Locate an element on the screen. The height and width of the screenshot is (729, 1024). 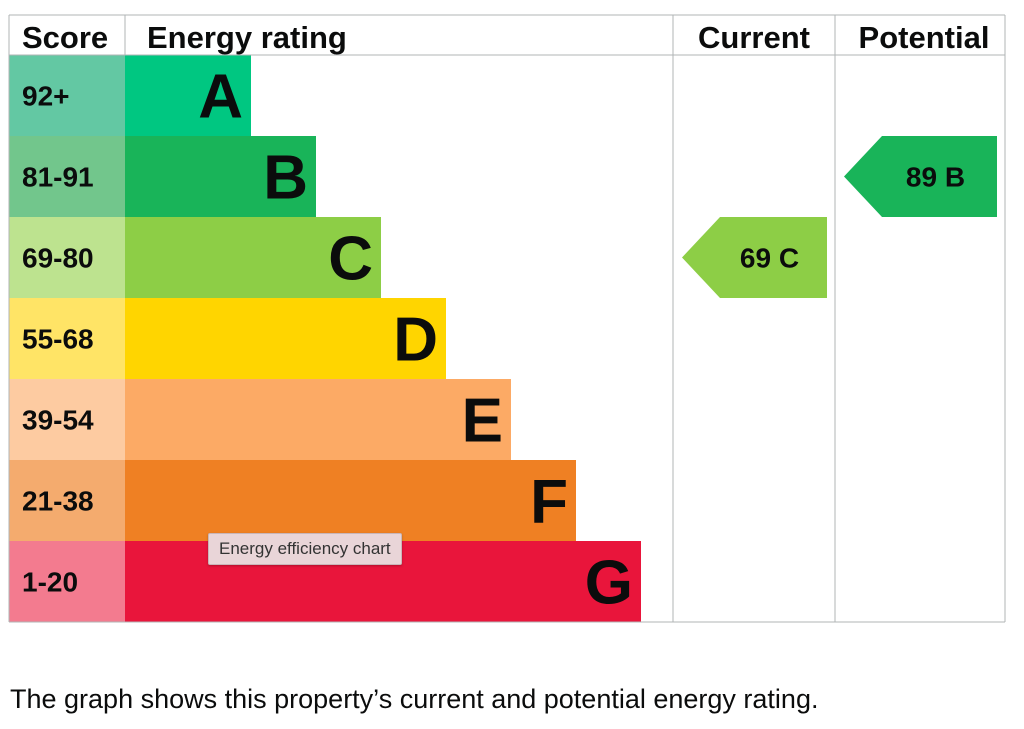
band-letter-b: B is located at coordinates (285, 178).